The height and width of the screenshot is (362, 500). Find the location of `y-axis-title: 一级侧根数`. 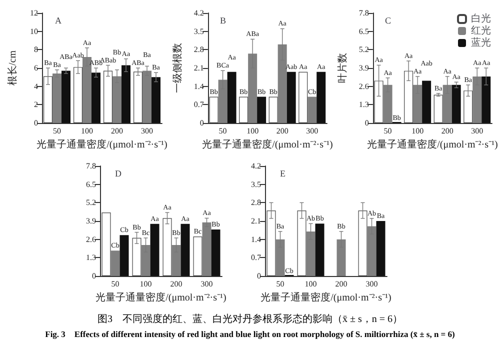

y-axis-title: 一级侧根数 is located at coordinates (178, 68).